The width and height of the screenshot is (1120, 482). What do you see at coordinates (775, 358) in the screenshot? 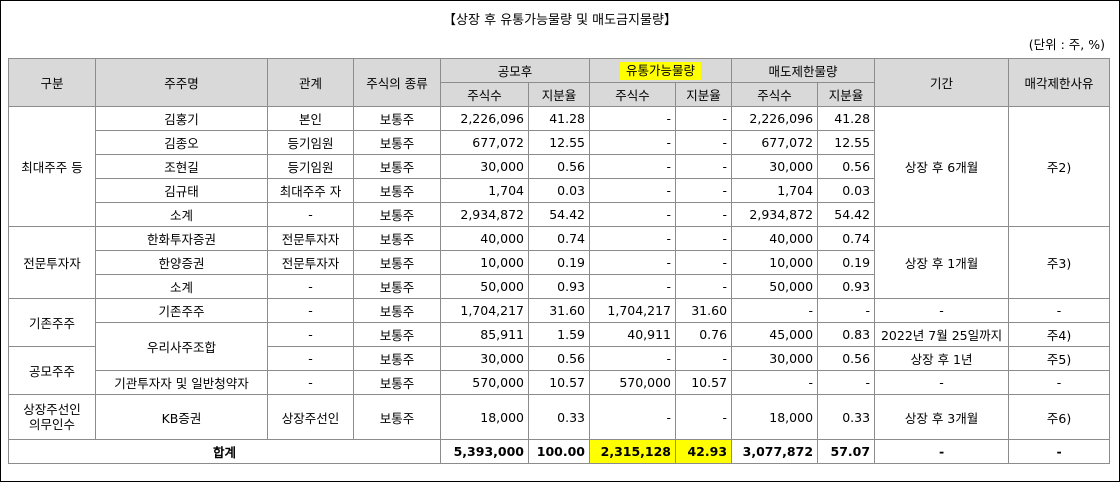
I see `rest-shares-cell: 30,000` at bounding box center [775, 358].